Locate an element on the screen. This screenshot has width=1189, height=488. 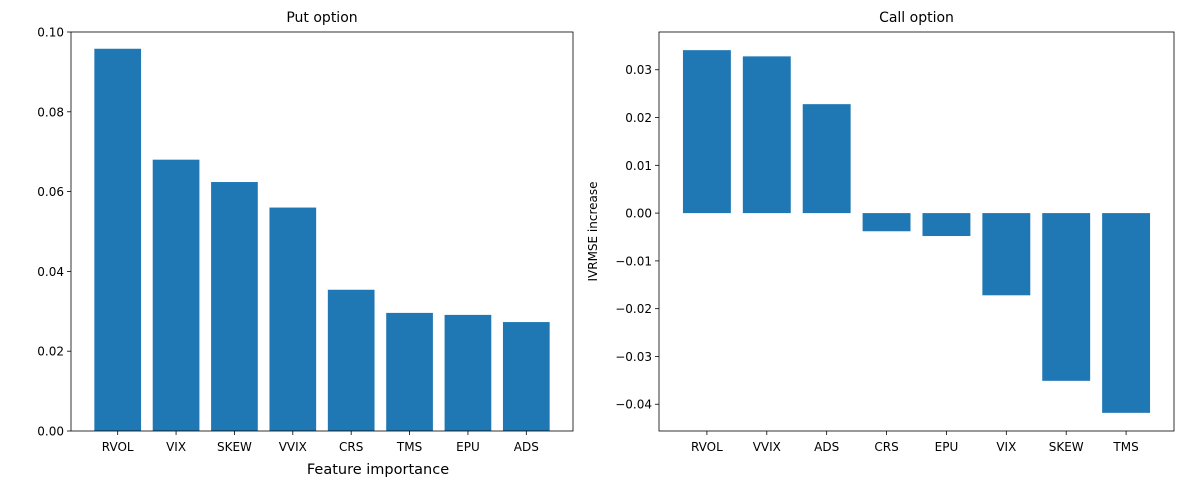
x-tick-label-call-skew: SKEW is located at coordinates (1066, 447).